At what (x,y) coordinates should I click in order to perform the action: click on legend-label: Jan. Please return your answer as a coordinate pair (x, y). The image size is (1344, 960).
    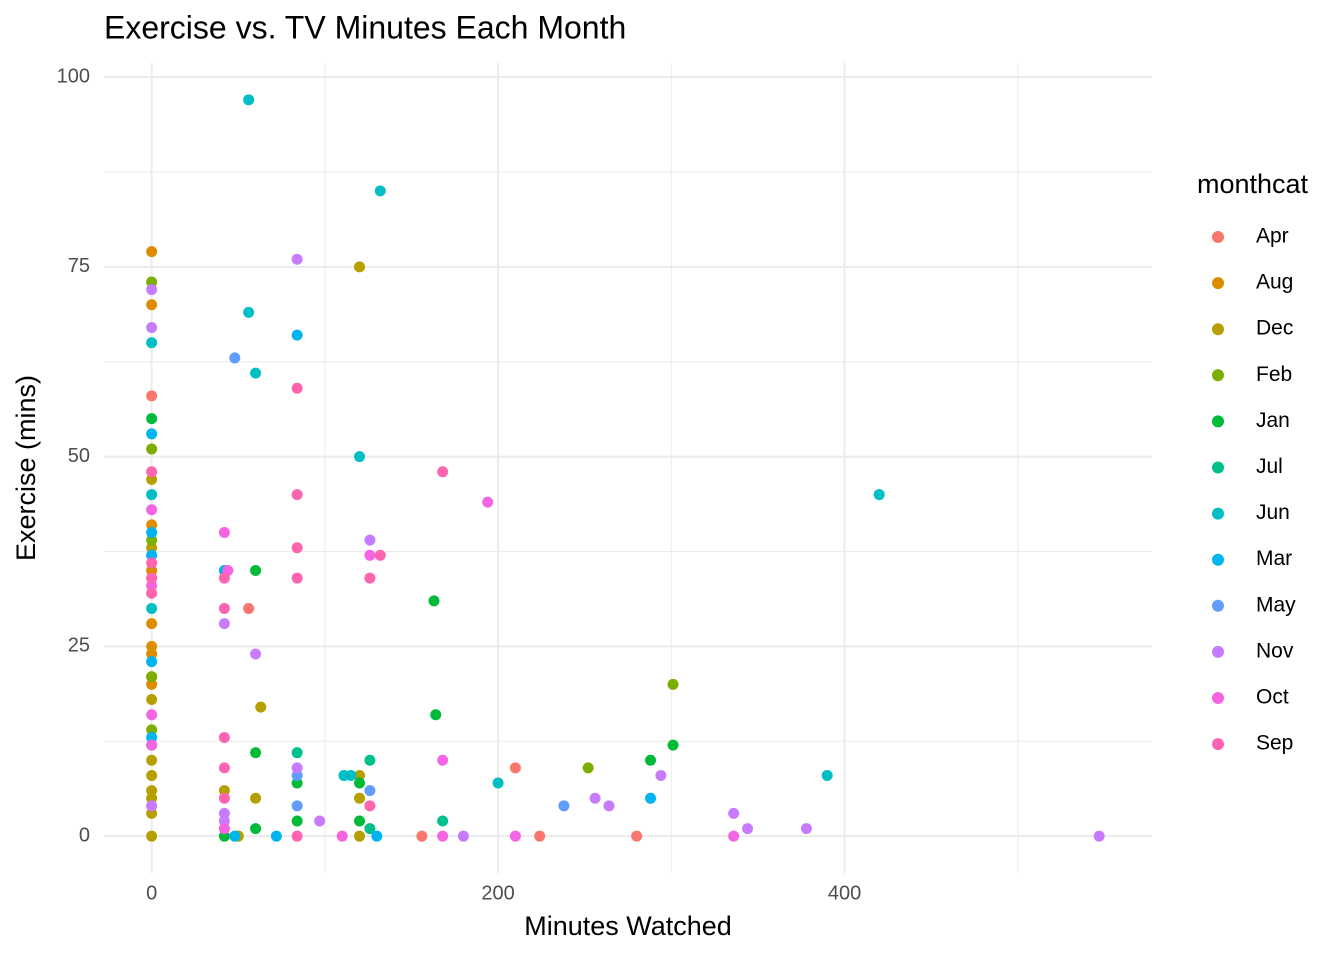
    Looking at the image, I should click on (1273, 420).